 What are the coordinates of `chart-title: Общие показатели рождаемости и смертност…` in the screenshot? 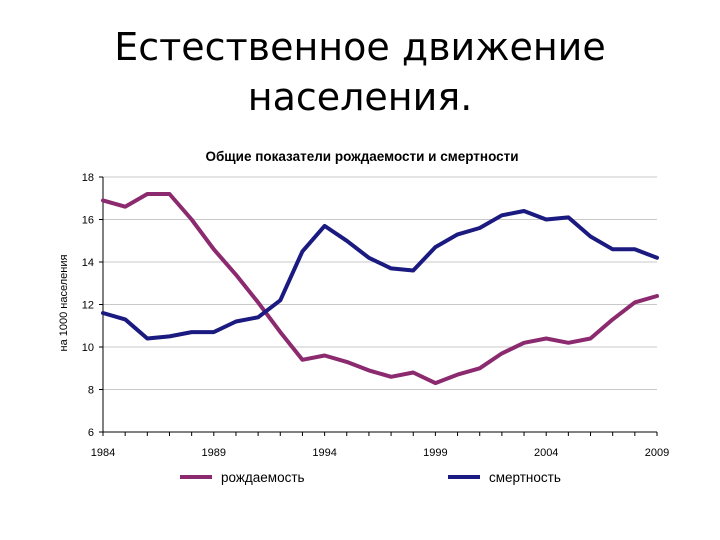 It's located at (361, 156).